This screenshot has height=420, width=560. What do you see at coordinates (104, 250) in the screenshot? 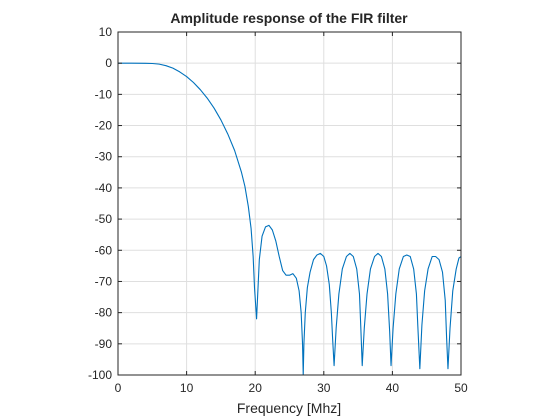
I see `y-tick-label: -60` at bounding box center [104, 250].